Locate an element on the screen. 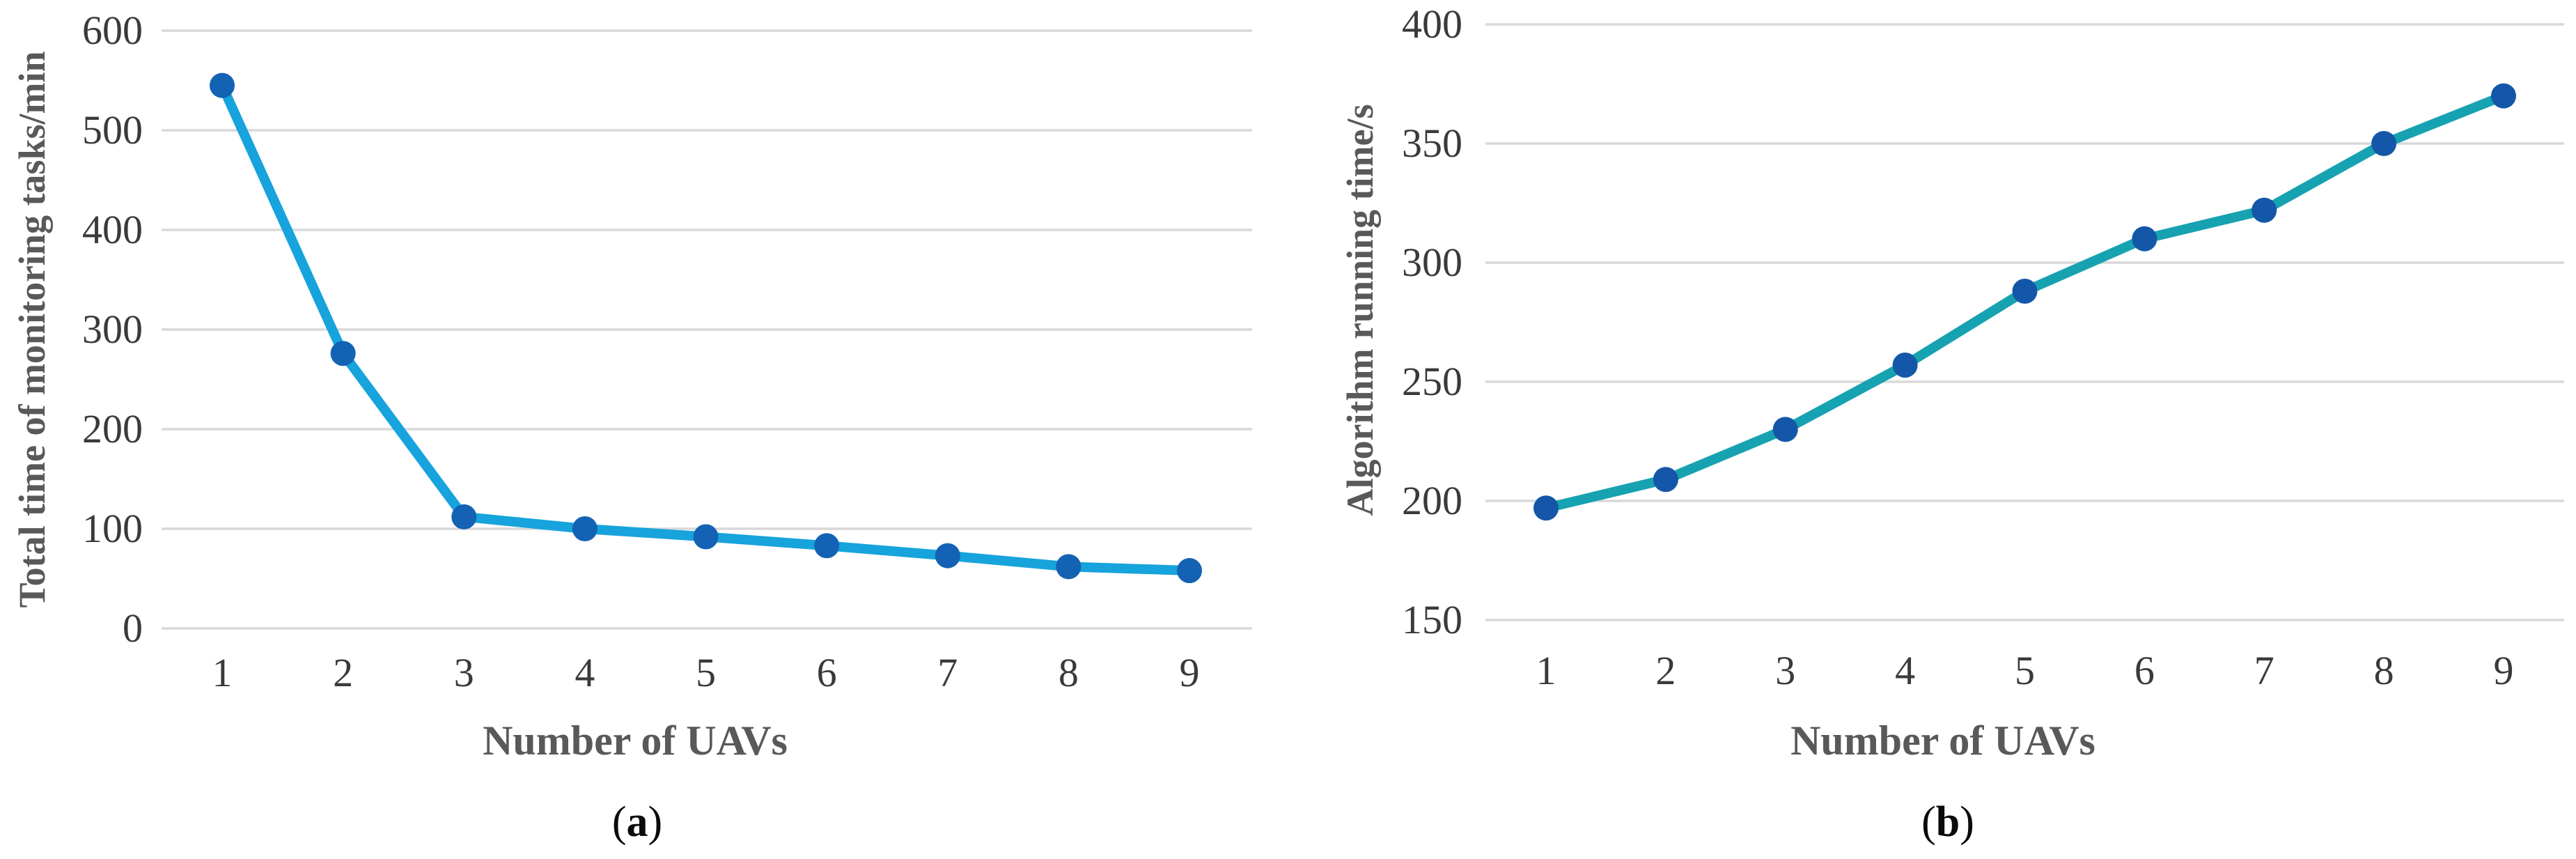 Image resolution: width=2576 pixels, height=859 pixels. panel-caption-a: (a) is located at coordinates (637, 822).